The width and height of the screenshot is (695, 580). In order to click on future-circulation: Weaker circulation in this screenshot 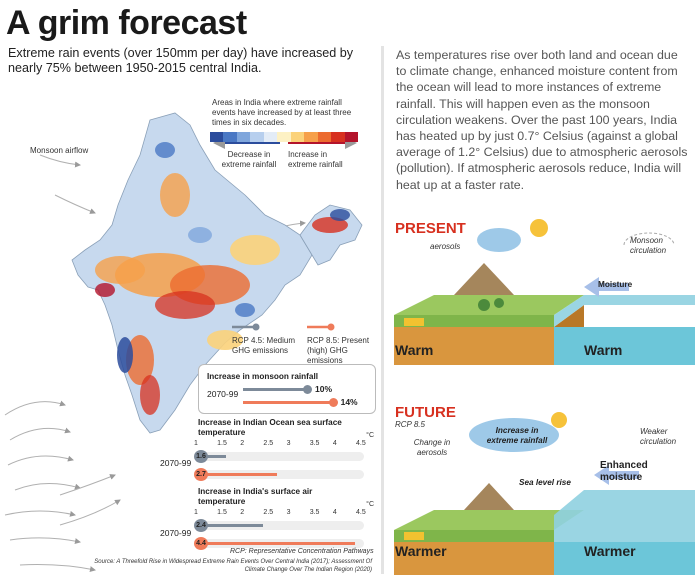, I will do `click(658, 436)`.